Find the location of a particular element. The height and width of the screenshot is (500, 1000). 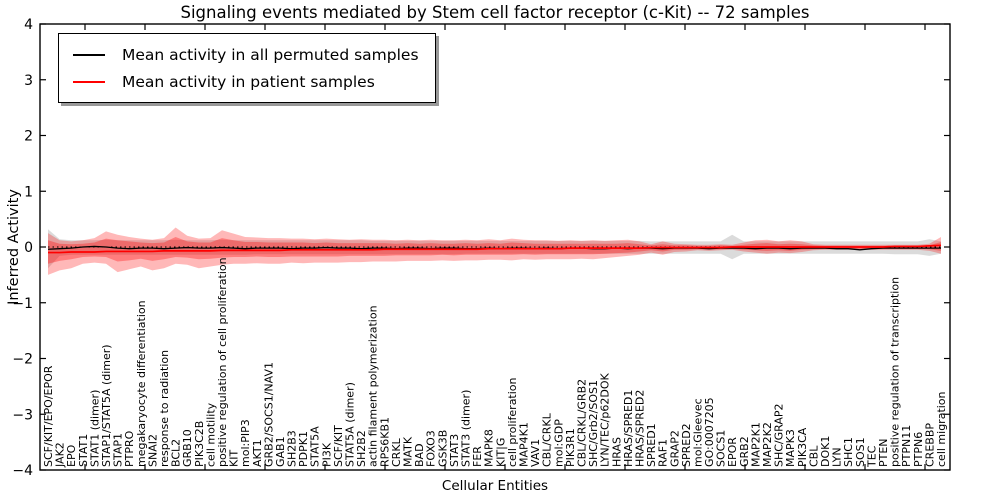

x-category-label: SNAI2 is located at coordinates (152, 450).